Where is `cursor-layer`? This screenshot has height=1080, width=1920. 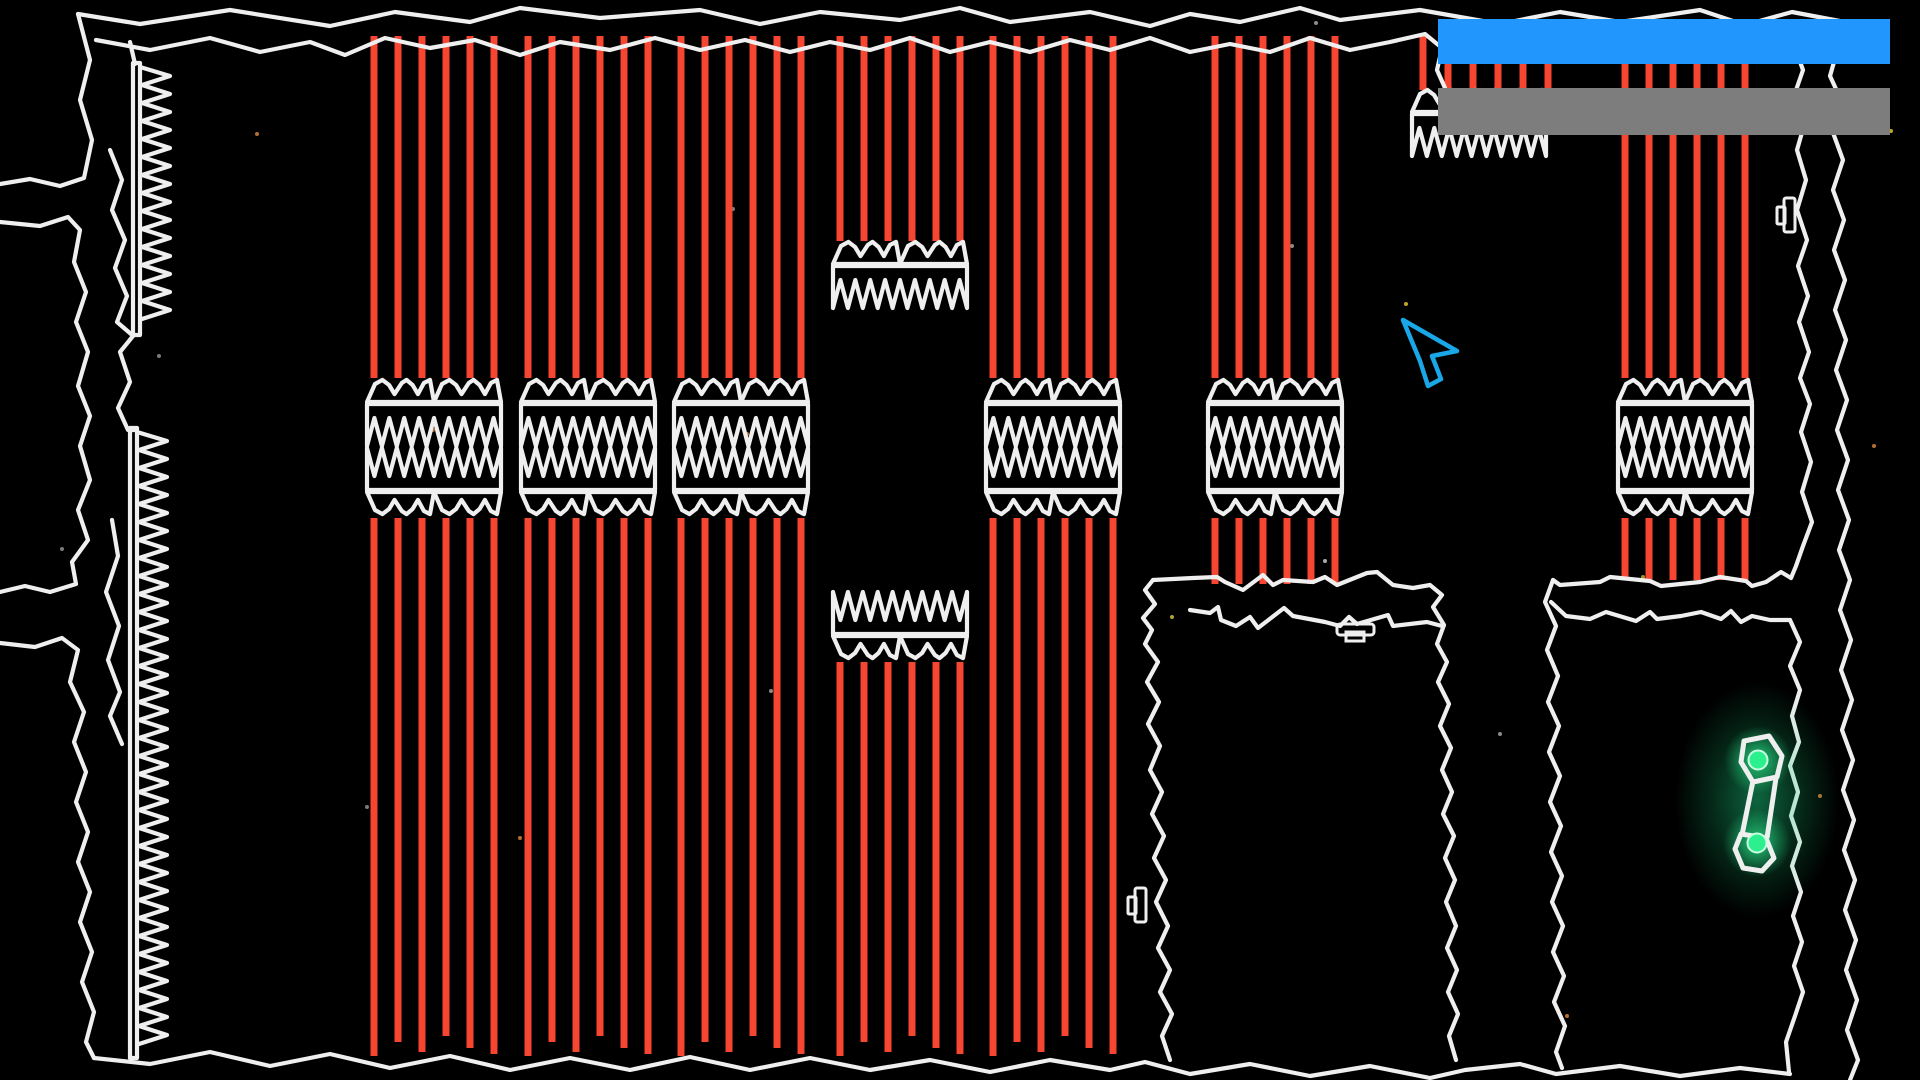 cursor-layer is located at coordinates (1430, 353).